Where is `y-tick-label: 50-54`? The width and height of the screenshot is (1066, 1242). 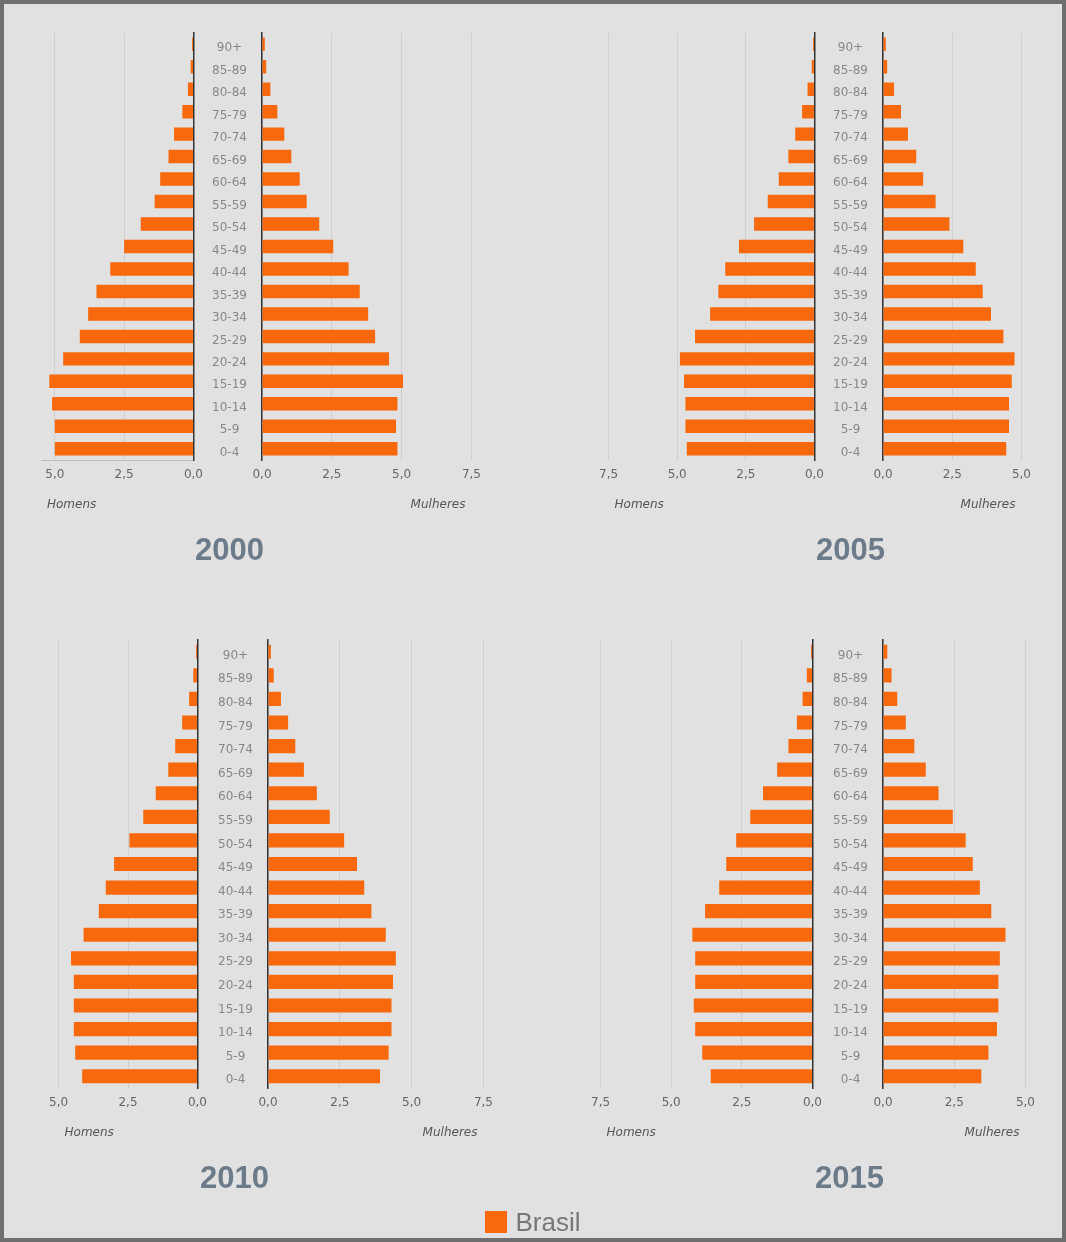 y-tick-label: 50-54 is located at coordinates (850, 227).